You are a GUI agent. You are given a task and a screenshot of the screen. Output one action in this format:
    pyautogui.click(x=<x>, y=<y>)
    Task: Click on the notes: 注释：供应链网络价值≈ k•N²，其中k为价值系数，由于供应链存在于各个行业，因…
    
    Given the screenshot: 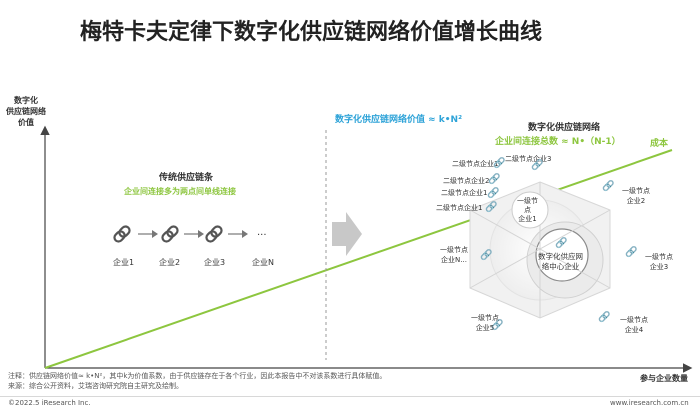 What is the action you would take?
    pyautogui.click(x=197, y=381)
    